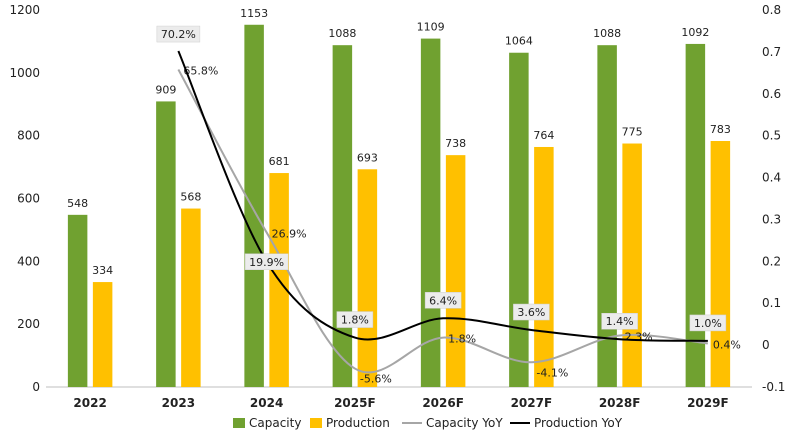 Image resolution: width=800 pixels, height=443 pixels. Describe the element at coordinates (632, 132) in the screenshot. I see `bar-value-label: 775` at that location.